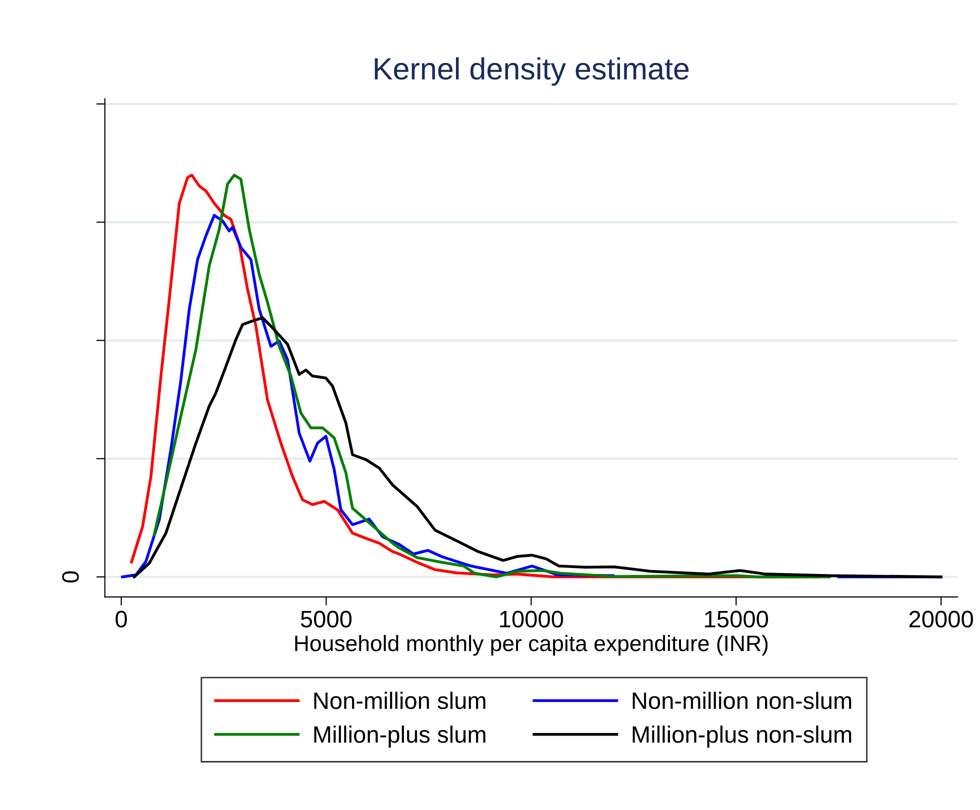  Describe the element at coordinates (400, 737) in the screenshot. I see `legend-label: Million-plus slum` at that location.